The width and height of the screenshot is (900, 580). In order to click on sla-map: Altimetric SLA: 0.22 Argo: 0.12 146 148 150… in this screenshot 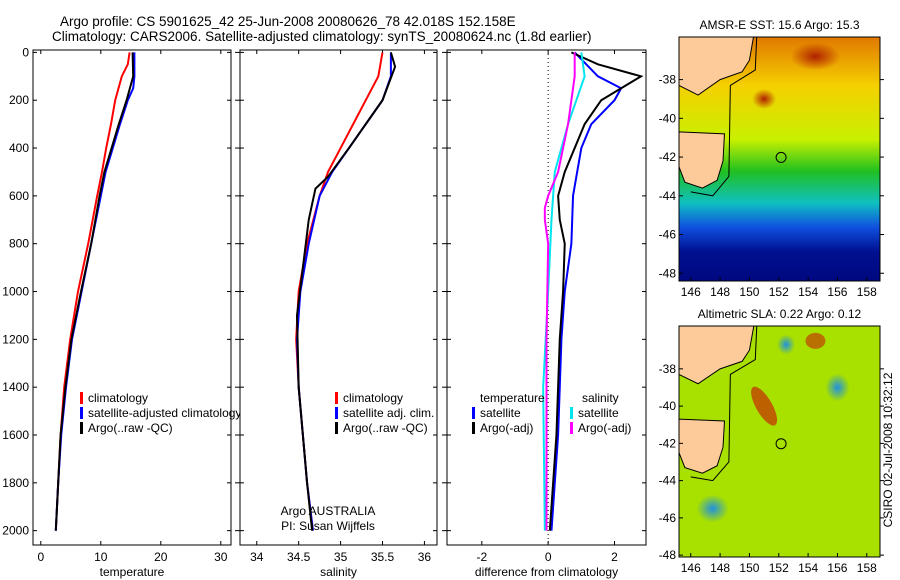, I will do `click(771, 441)`.